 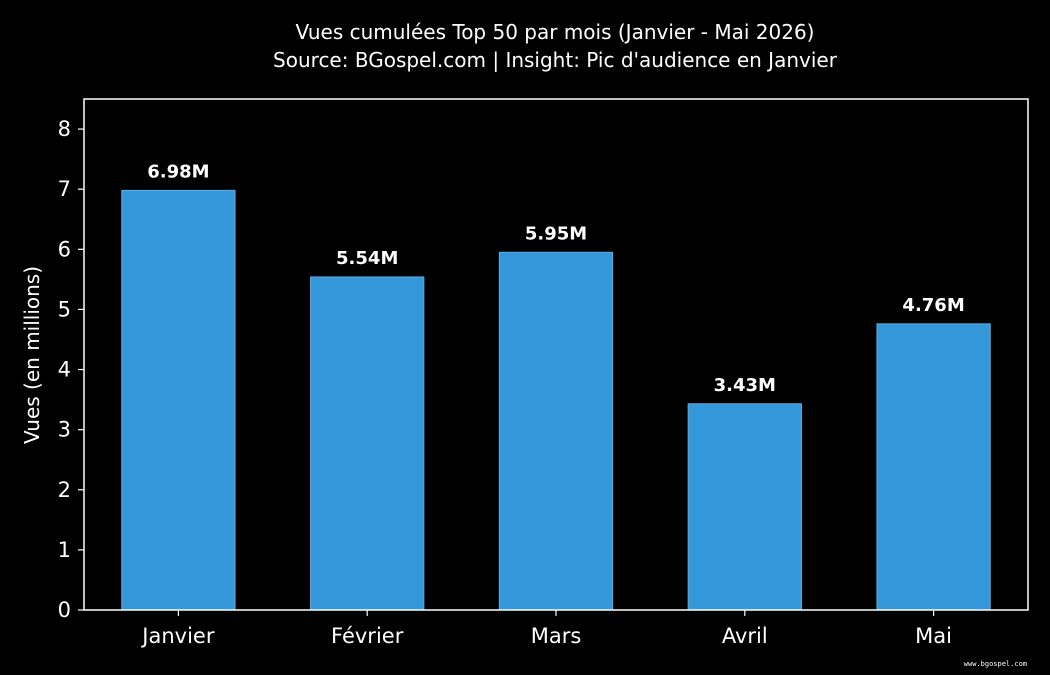 What do you see at coordinates (556, 431) in the screenshot?
I see `bar-mars` at bounding box center [556, 431].